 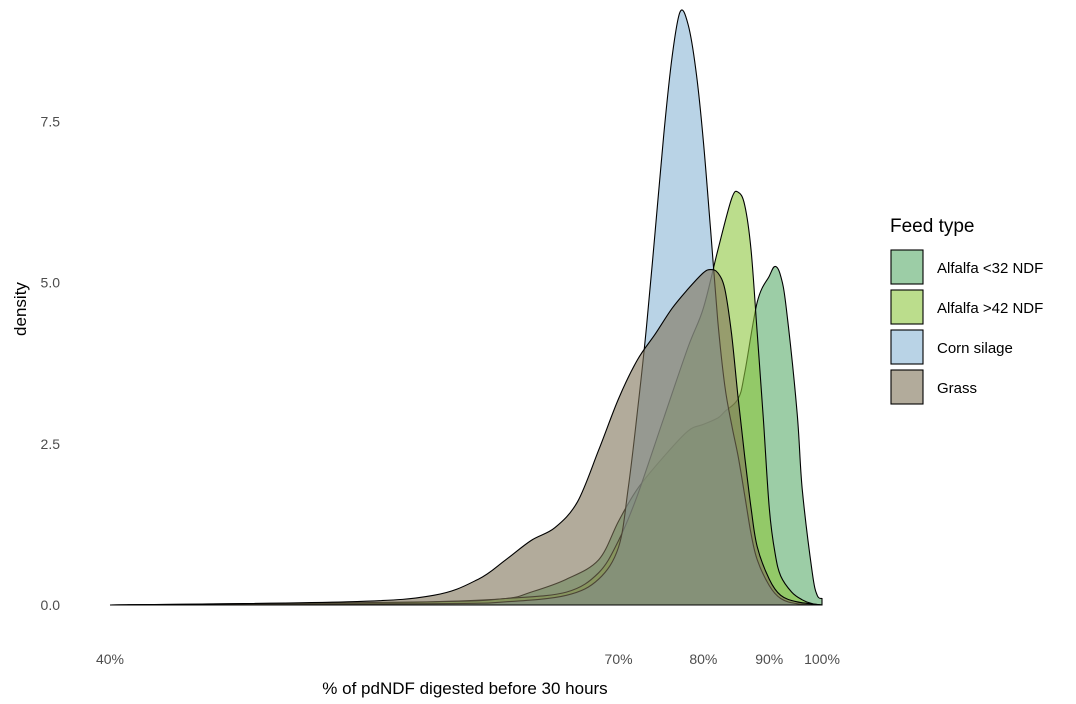 What do you see at coordinates (51, 444) in the screenshot?
I see `y-tick-label: 2.5` at bounding box center [51, 444].